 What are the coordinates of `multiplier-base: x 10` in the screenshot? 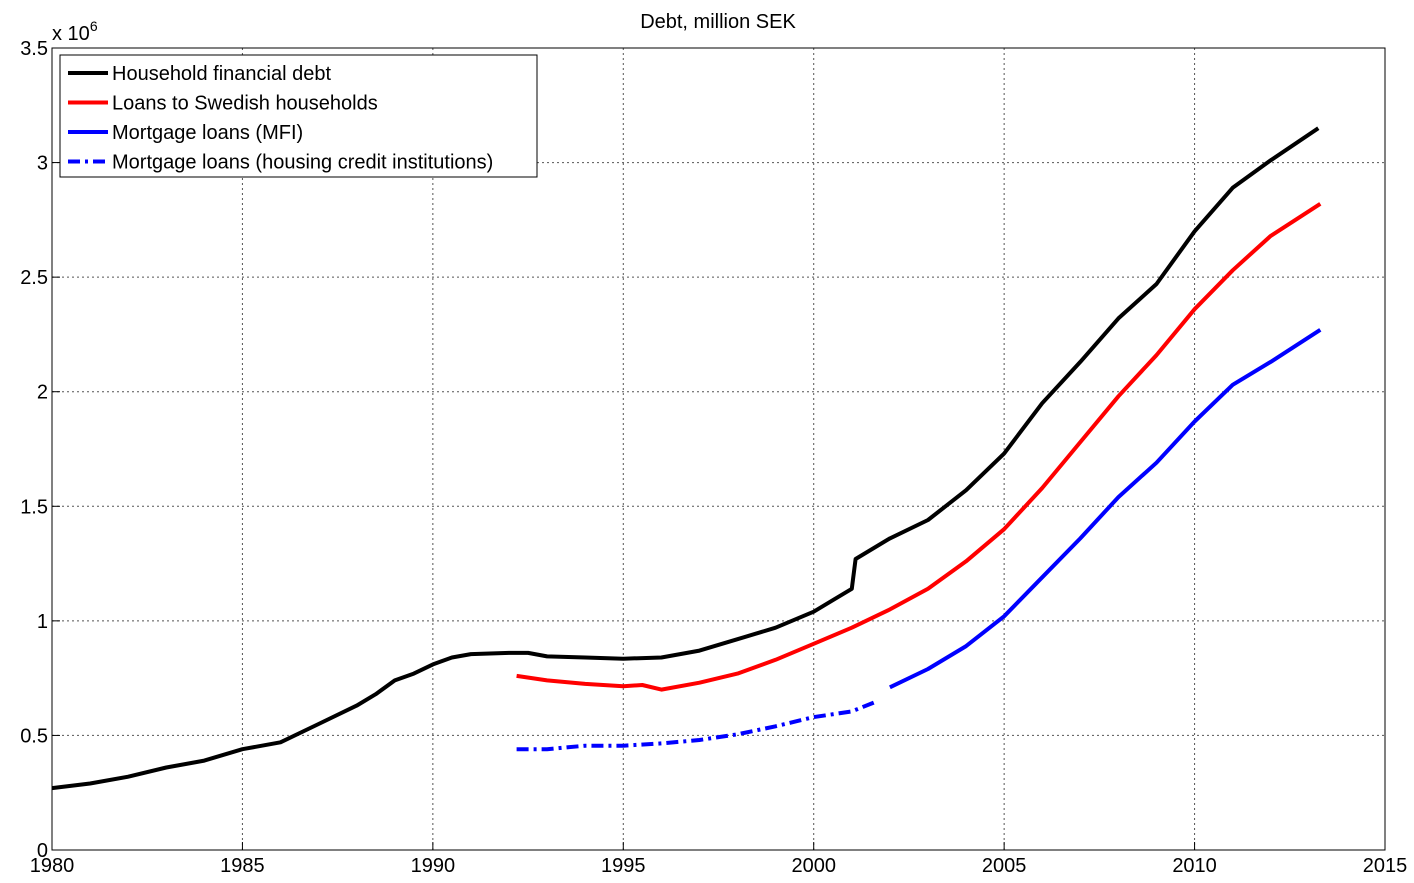 It's located at (71, 34).